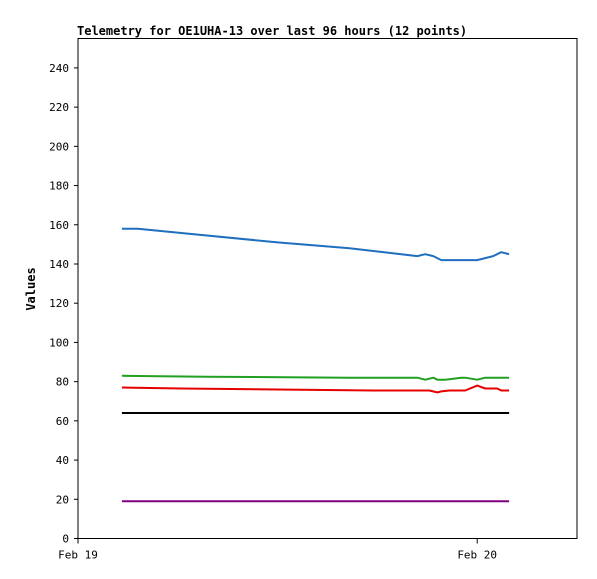 This screenshot has height=579, width=597. Describe the element at coordinates (59, 303) in the screenshot. I see `y-tick-label: 120` at that location.